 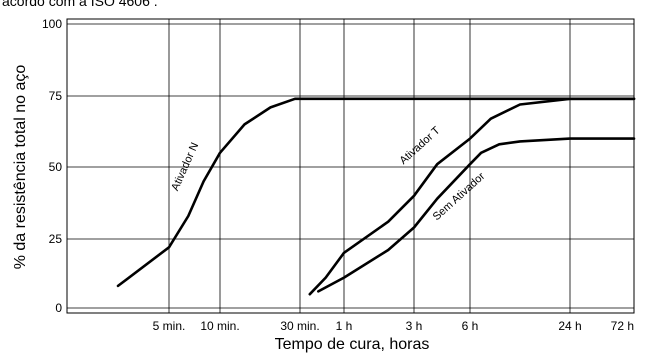 I want to click on y-tick-labels: 0 25 50 75 100, so click(x=52, y=166).